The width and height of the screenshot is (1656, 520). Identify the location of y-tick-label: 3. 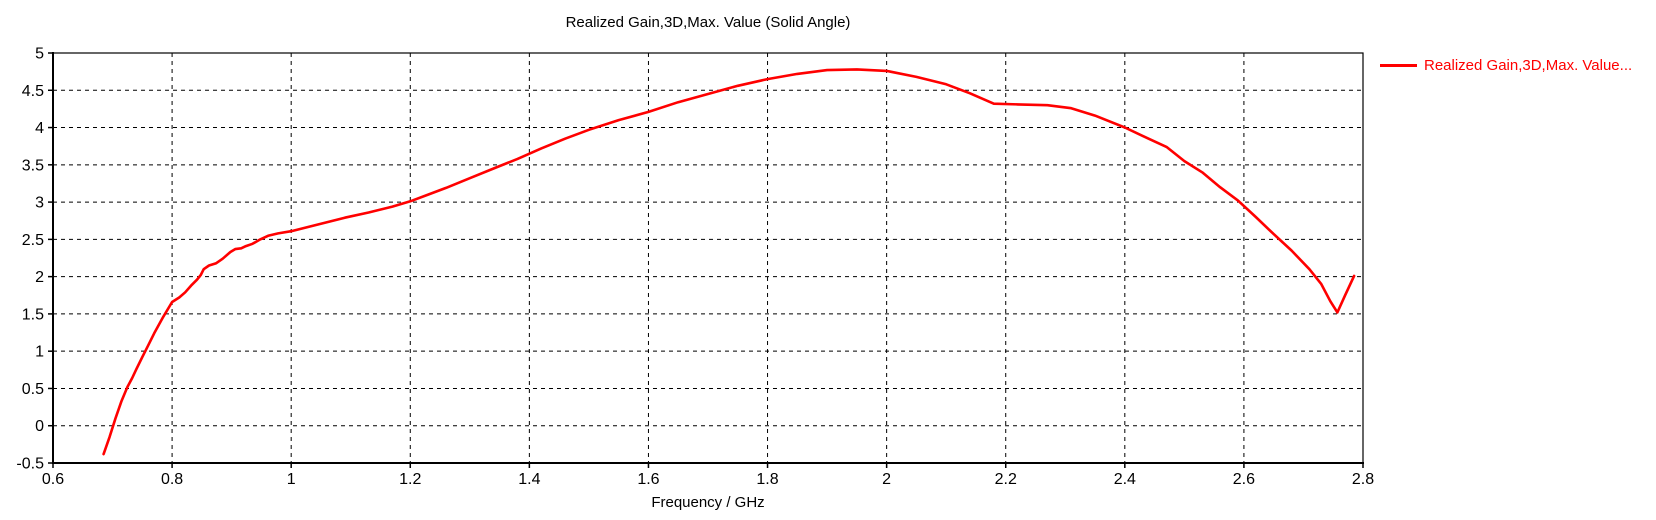
(39, 203).